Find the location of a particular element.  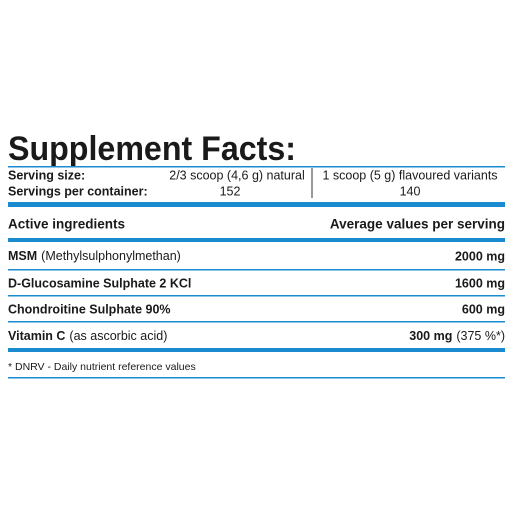

footnote: * DNRV - Daily nutrient reference values is located at coordinates (102, 367).